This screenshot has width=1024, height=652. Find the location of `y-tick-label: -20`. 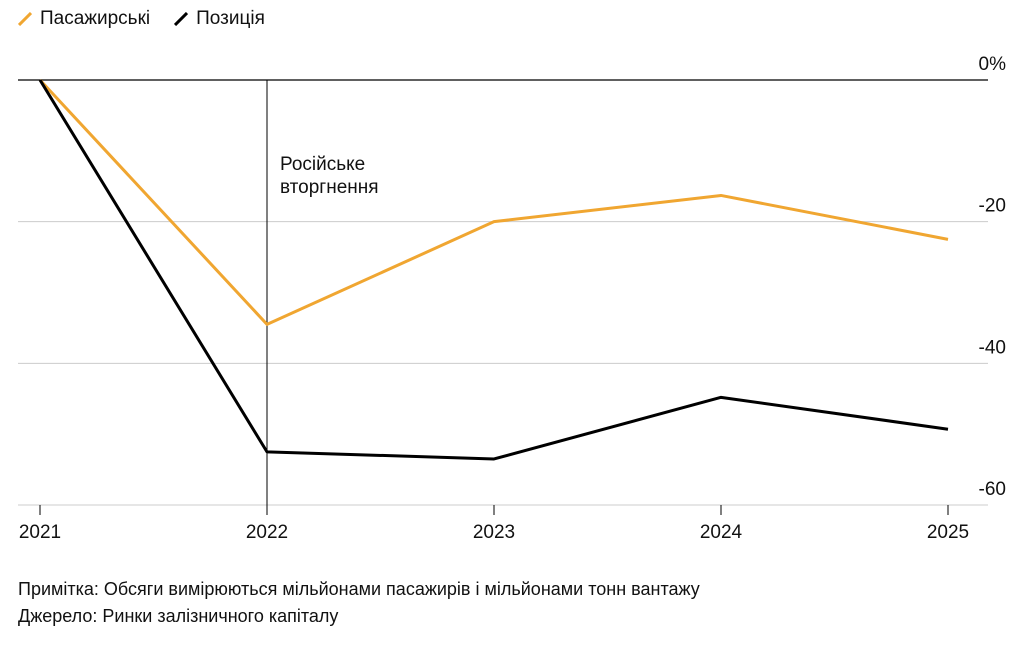

y-tick-label: -20 is located at coordinates (992, 206).